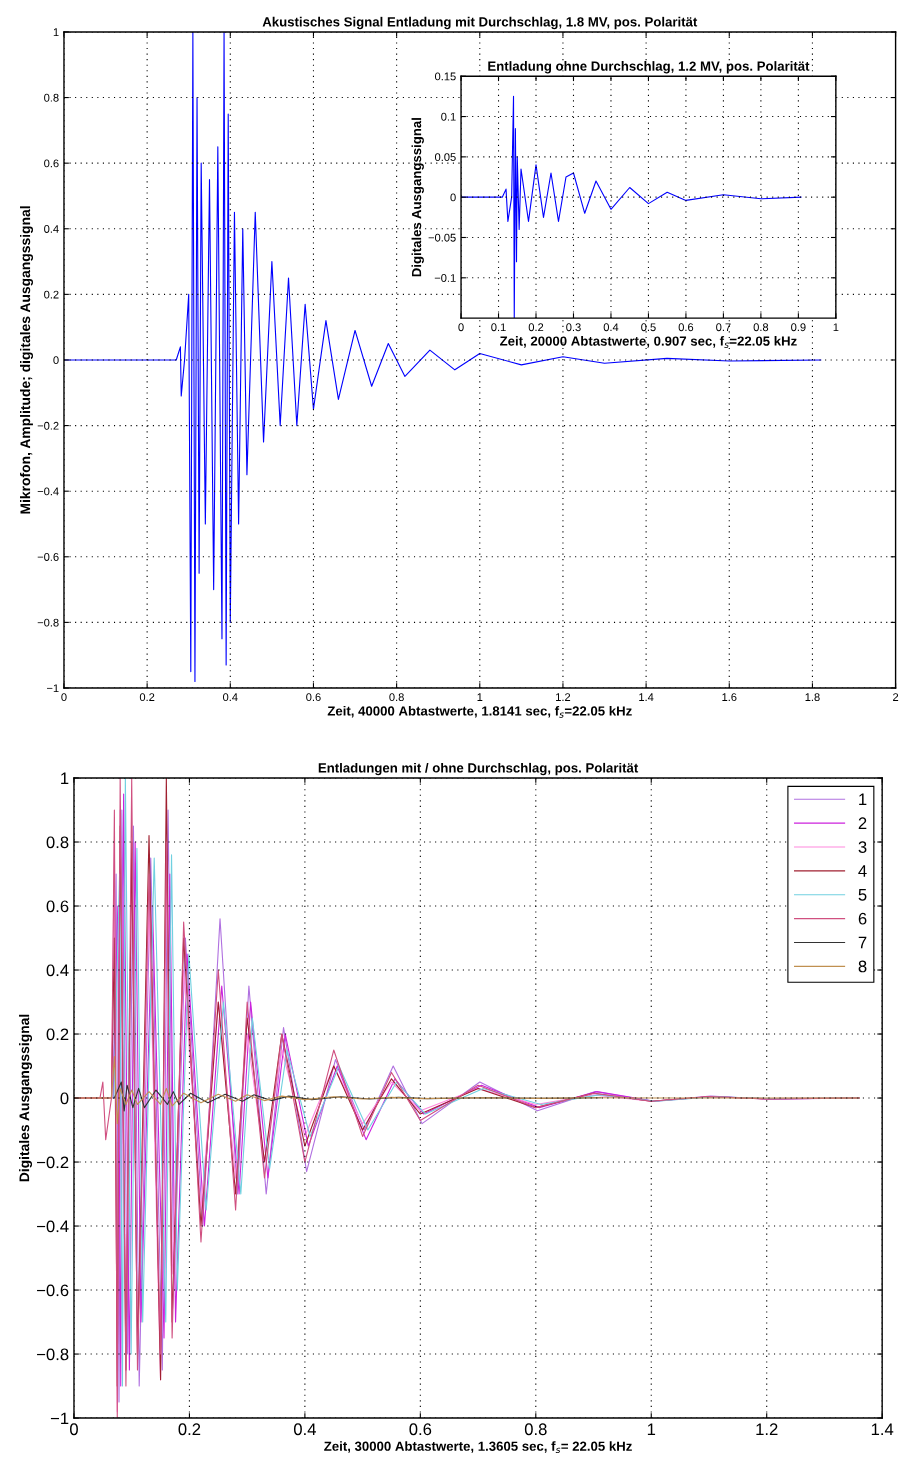 The height and width of the screenshot is (1466, 901). What do you see at coordinates (445, 157) in the screenshot?
I see `y-tick-label: 0.05` at bounding box center [445, 157].